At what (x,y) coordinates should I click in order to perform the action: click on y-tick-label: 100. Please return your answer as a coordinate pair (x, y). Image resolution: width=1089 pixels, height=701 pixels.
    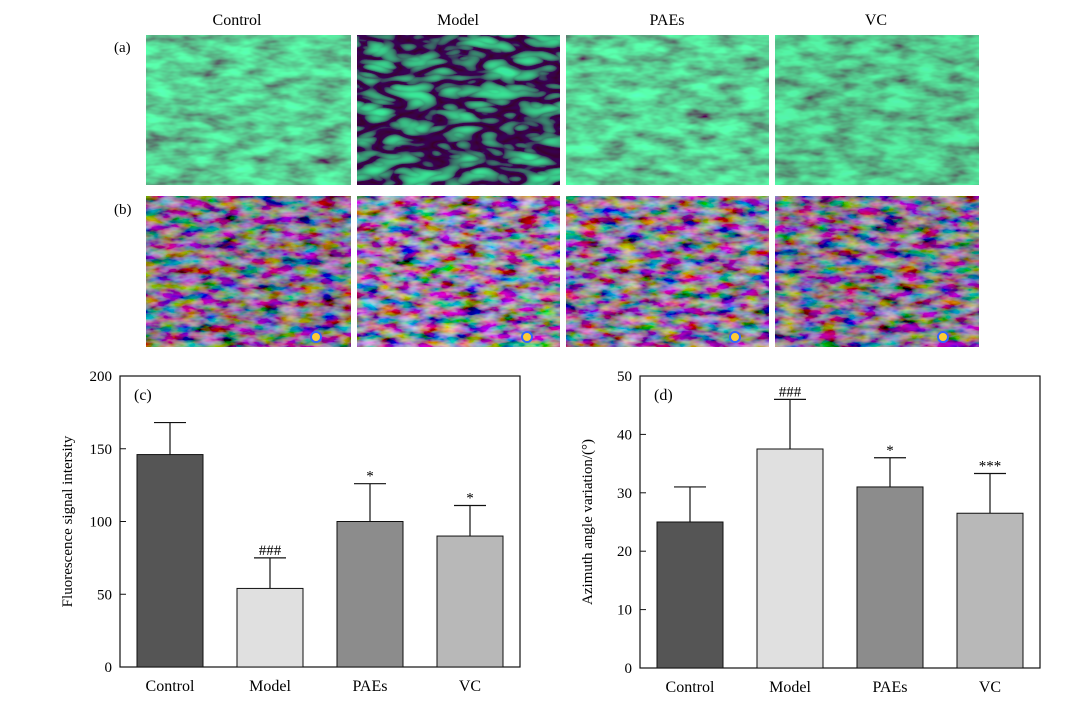
    Looking at the image, I should click on (101, 523).